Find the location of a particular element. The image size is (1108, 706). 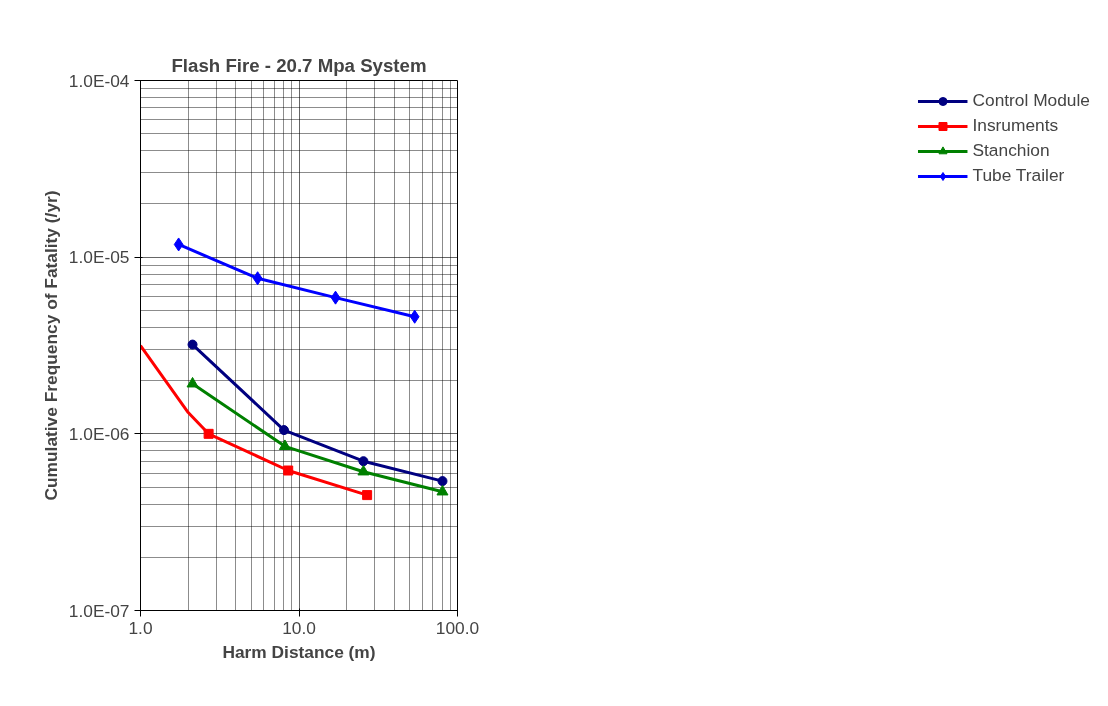

legend-label: Stanchion is located at coordinates (1011, 150).